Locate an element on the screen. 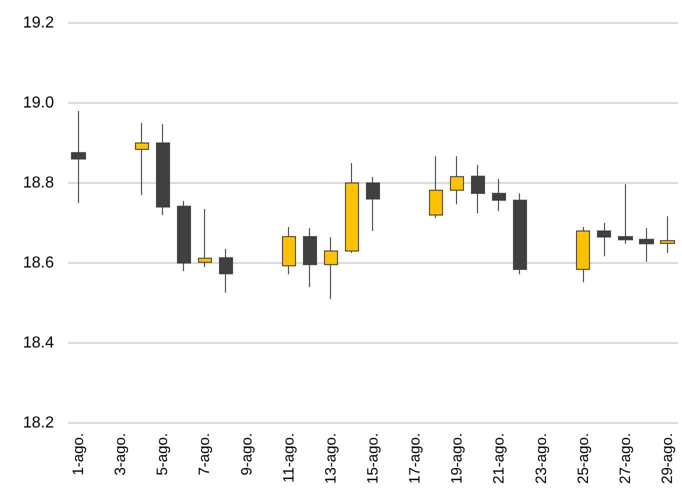 The width and height of the screenshot is (682, 502). y-tick-label: 18.2 is located at coordinates (38, 423).